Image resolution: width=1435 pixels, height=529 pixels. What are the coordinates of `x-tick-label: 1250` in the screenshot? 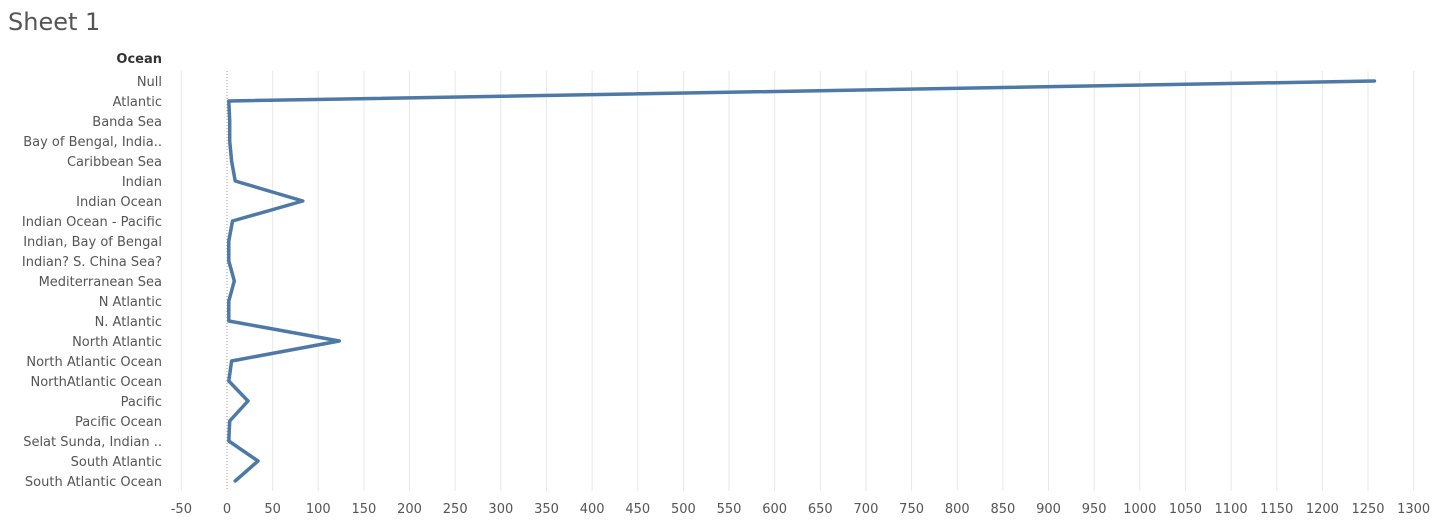 It's located at (1367, 509).